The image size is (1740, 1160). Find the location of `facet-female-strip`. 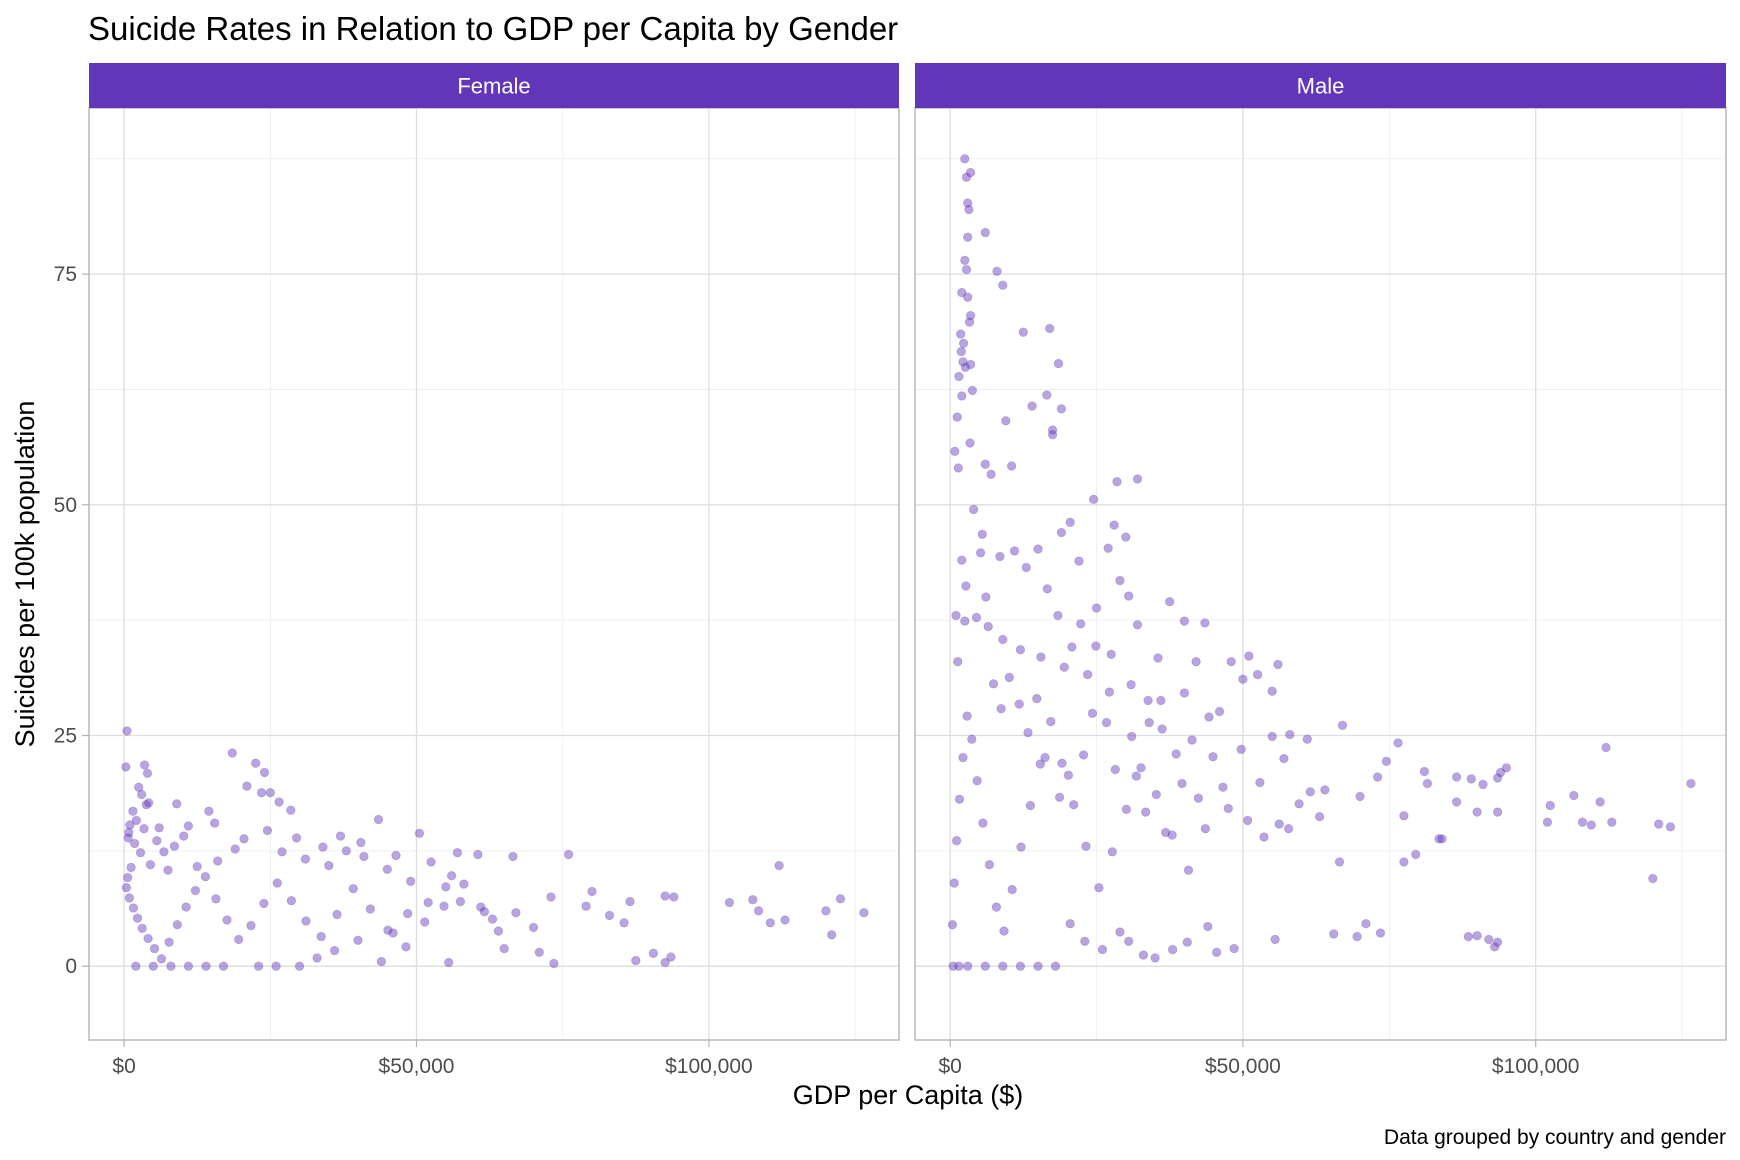

facet-female-strip is located at coordinates (494, 85).